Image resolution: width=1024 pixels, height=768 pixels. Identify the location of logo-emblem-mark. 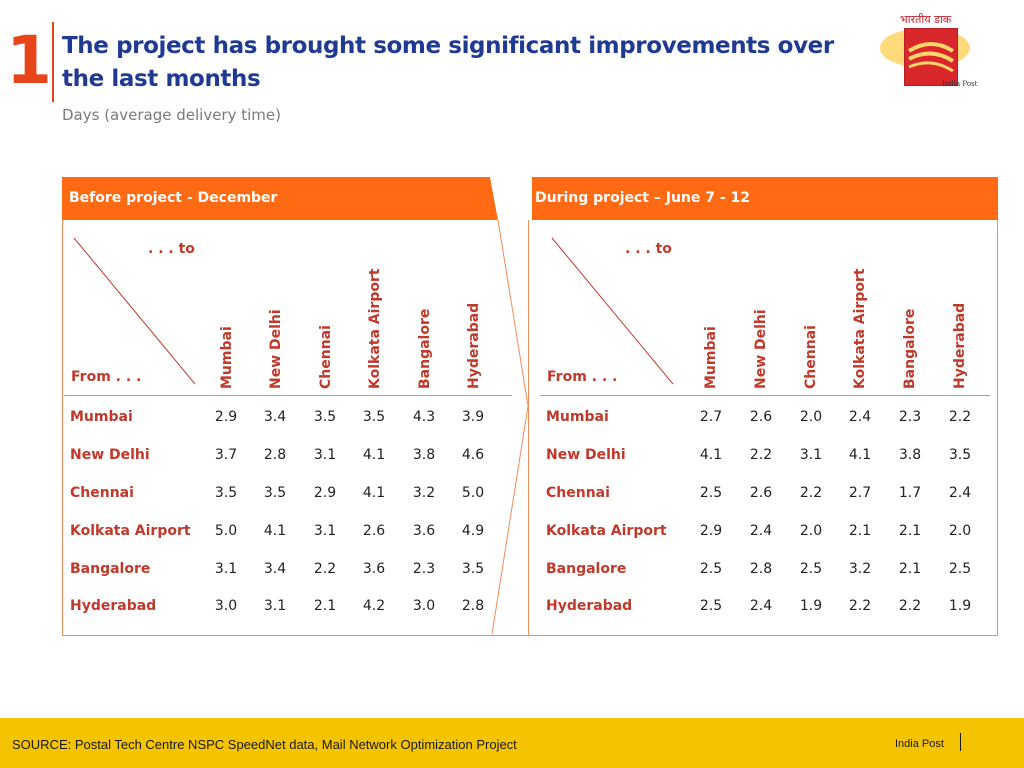
(931, 57).